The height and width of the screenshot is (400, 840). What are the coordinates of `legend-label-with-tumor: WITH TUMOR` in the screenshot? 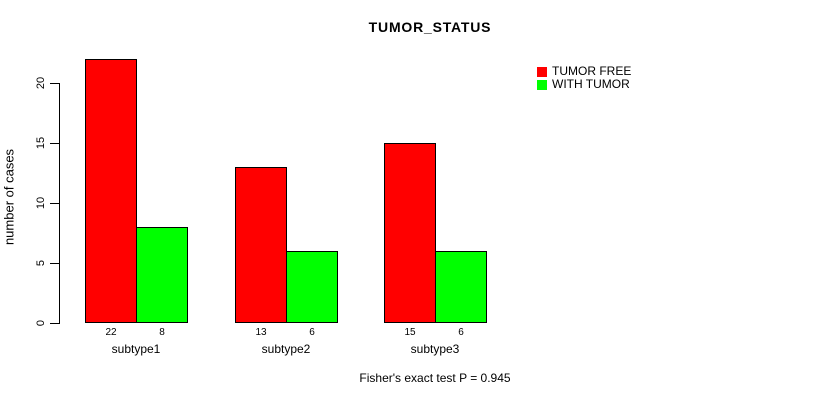 It's located at (591, 84).